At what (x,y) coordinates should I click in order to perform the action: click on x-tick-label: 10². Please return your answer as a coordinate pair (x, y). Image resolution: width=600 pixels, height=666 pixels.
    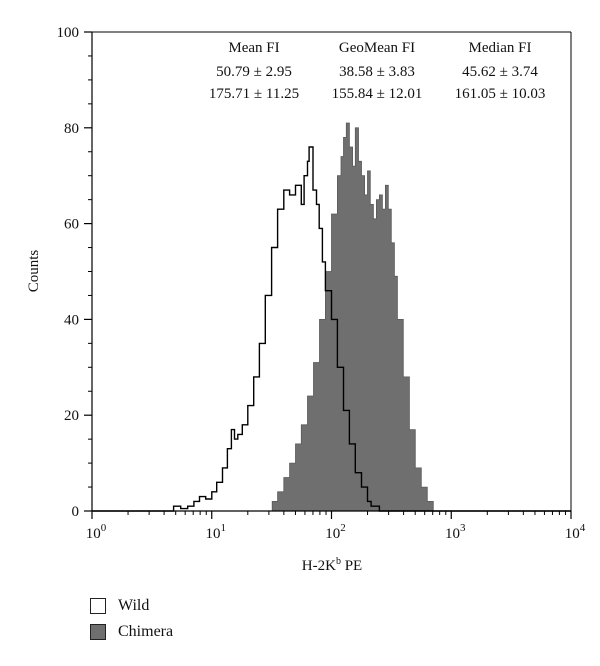
    Looking at the image, I should click on (335, 532).